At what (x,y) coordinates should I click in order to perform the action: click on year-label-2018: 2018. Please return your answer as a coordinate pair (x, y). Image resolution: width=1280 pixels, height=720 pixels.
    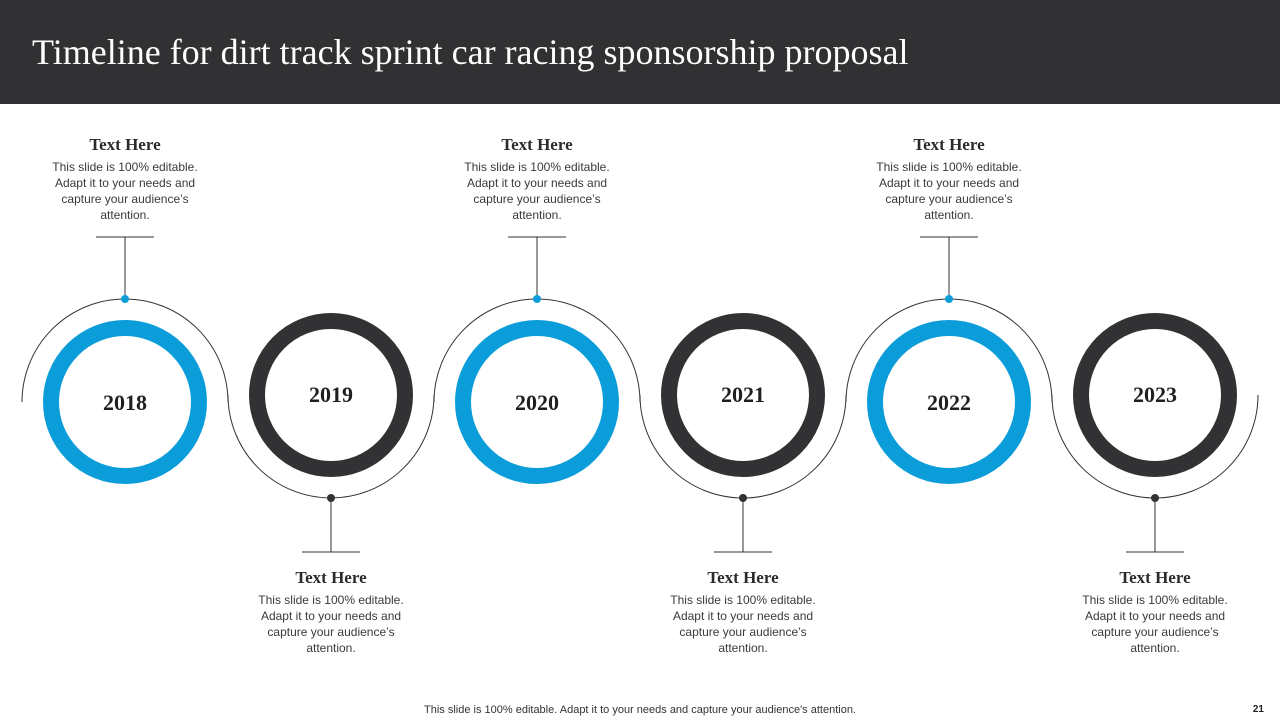
    Looking at the image, I should click on (125, 402).